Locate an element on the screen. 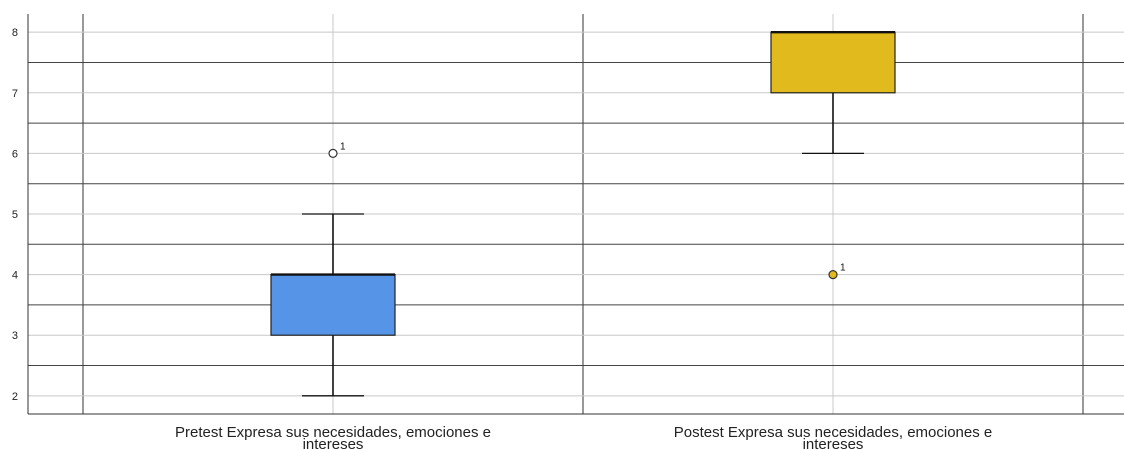 The width and height of the screenshot is (1124, 450). y-tick-label: 3 is located at coordinates (15, 336).